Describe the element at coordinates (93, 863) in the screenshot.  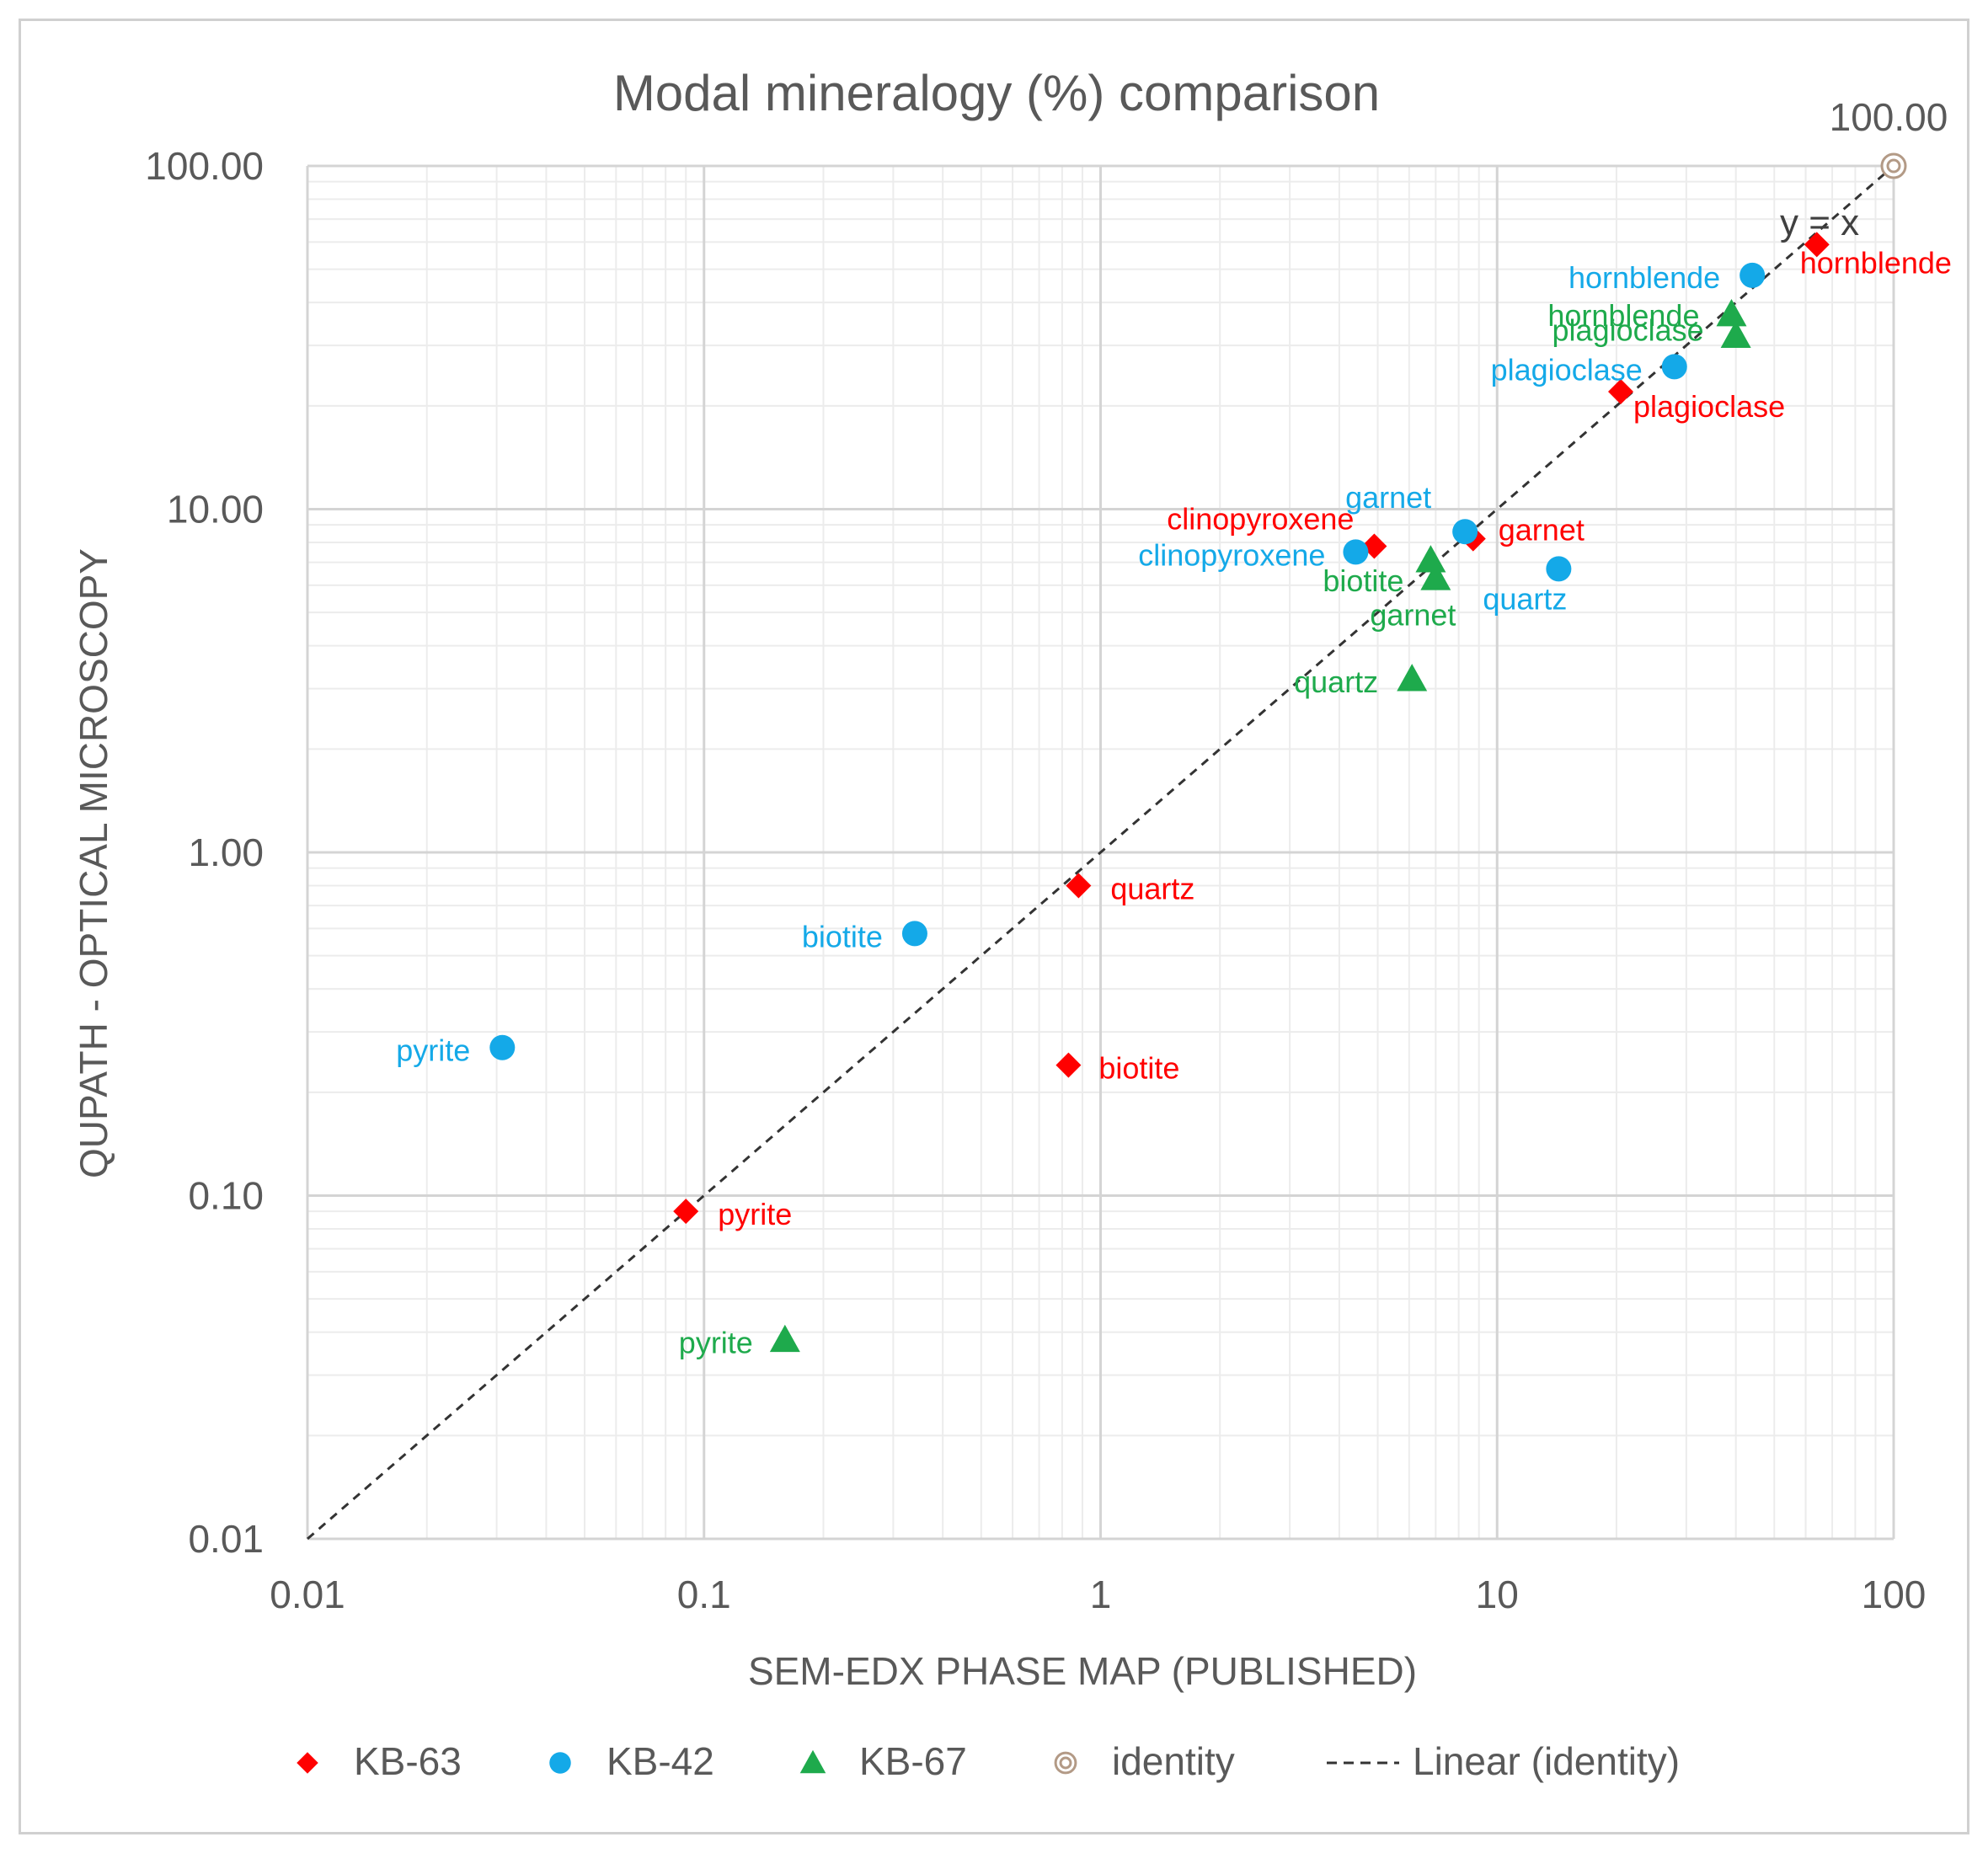
I see `y-axis-label: QUPATH - OPTICAL MICROSCOPY` at that location.